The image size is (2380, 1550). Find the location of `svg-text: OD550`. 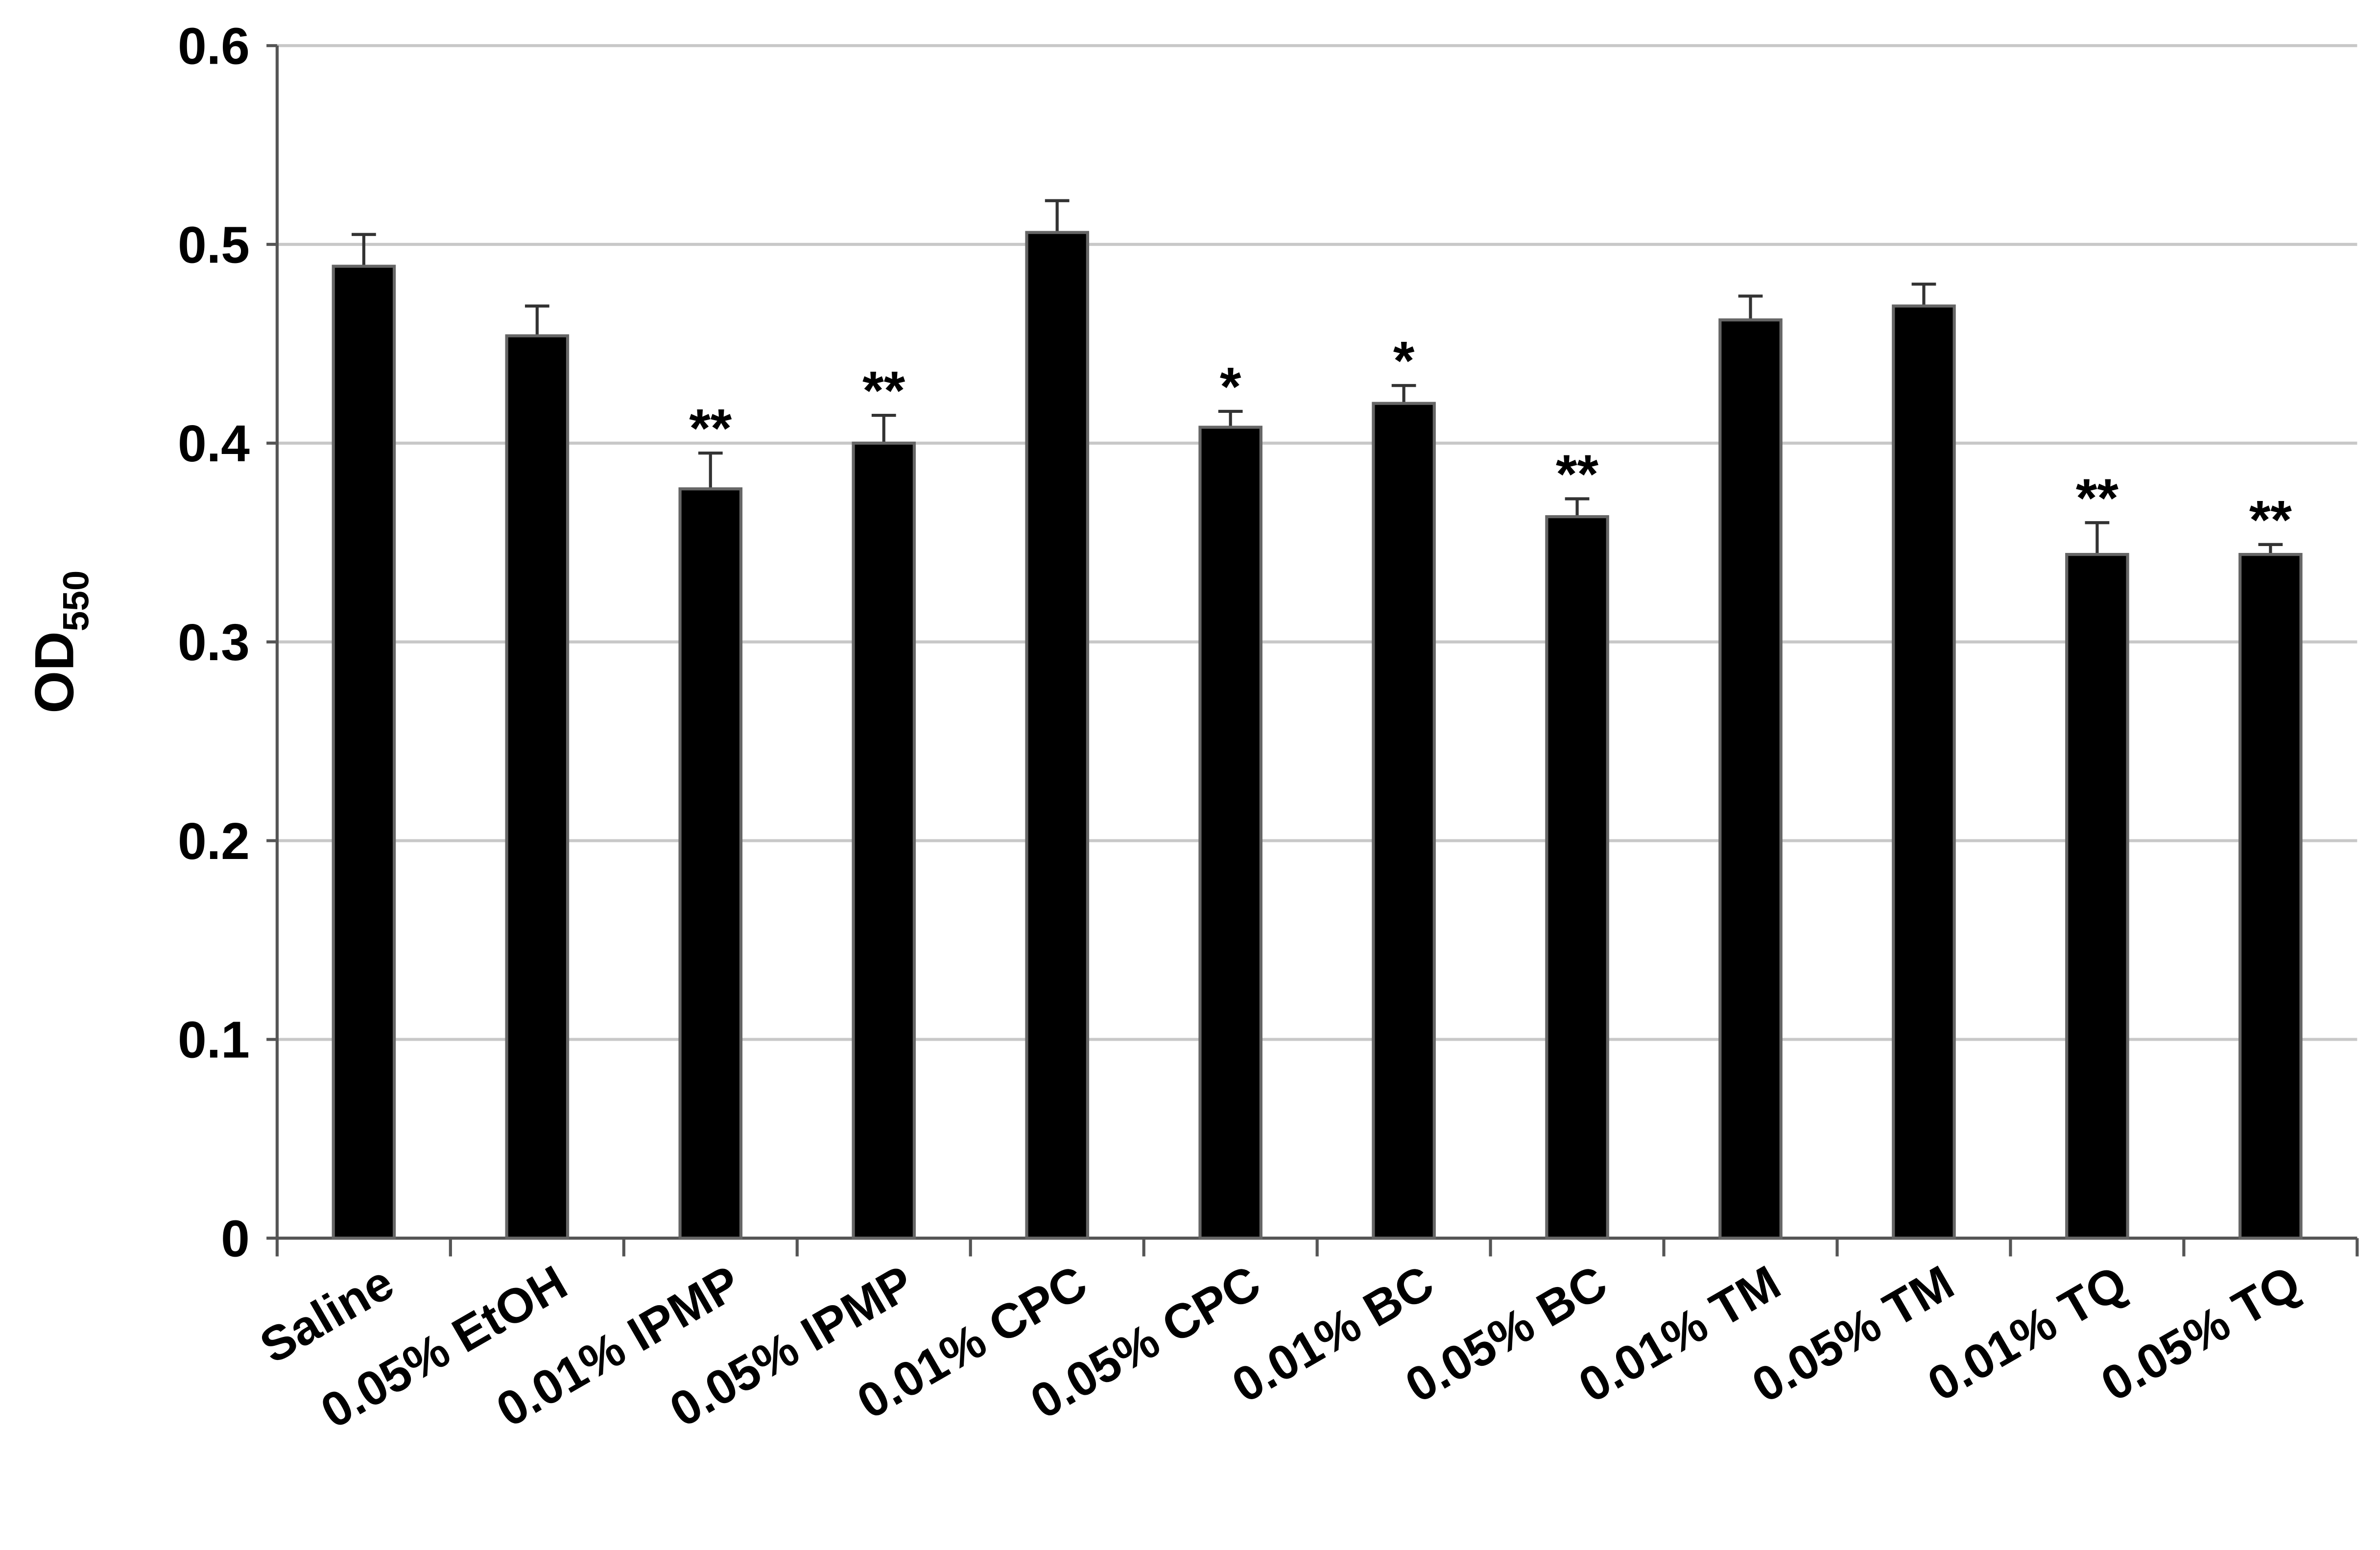

svg-text: OD550 is located at coordinates (60, 642).